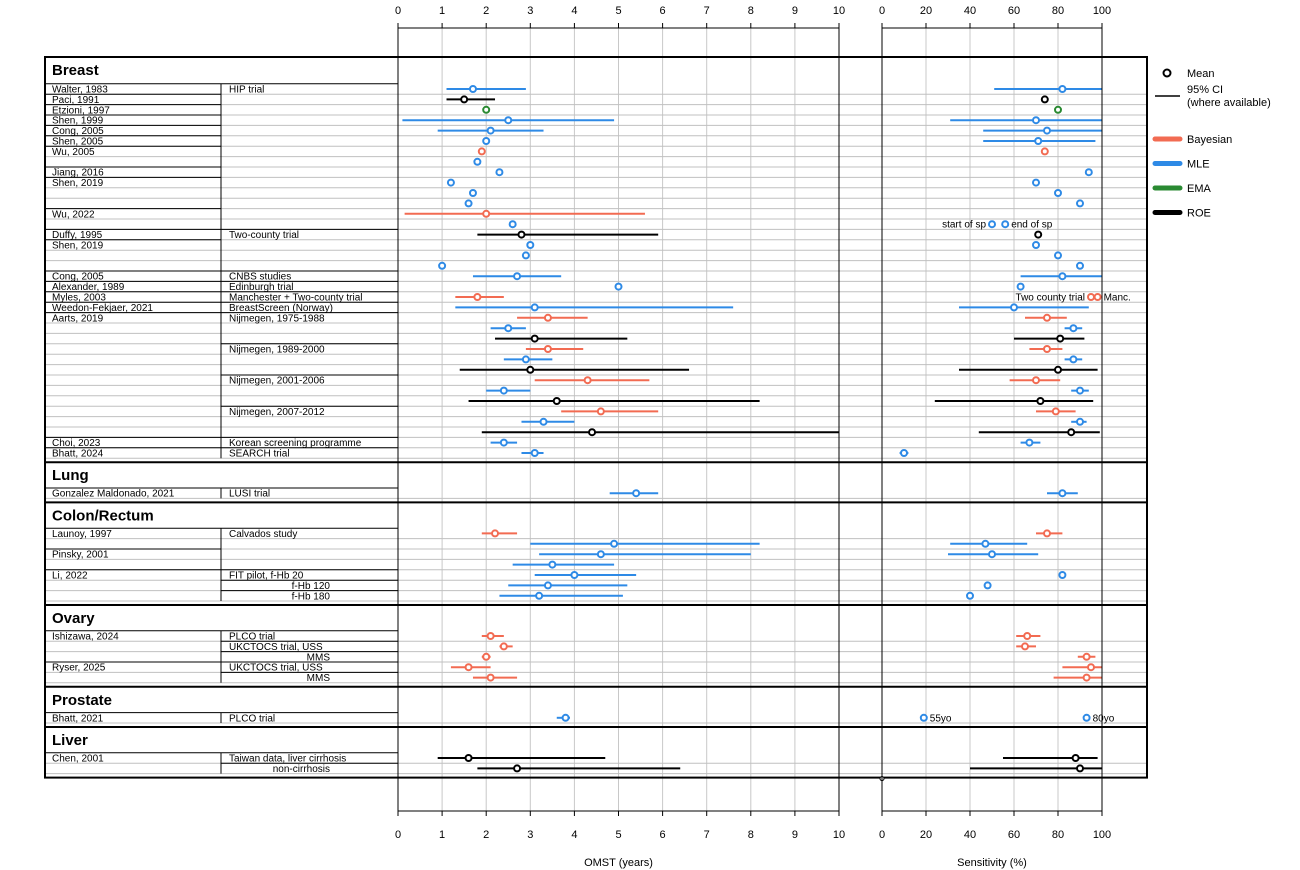 This screenshot has height=870, width=1300. I want to click on tick-label: 9, so click(795, 835).